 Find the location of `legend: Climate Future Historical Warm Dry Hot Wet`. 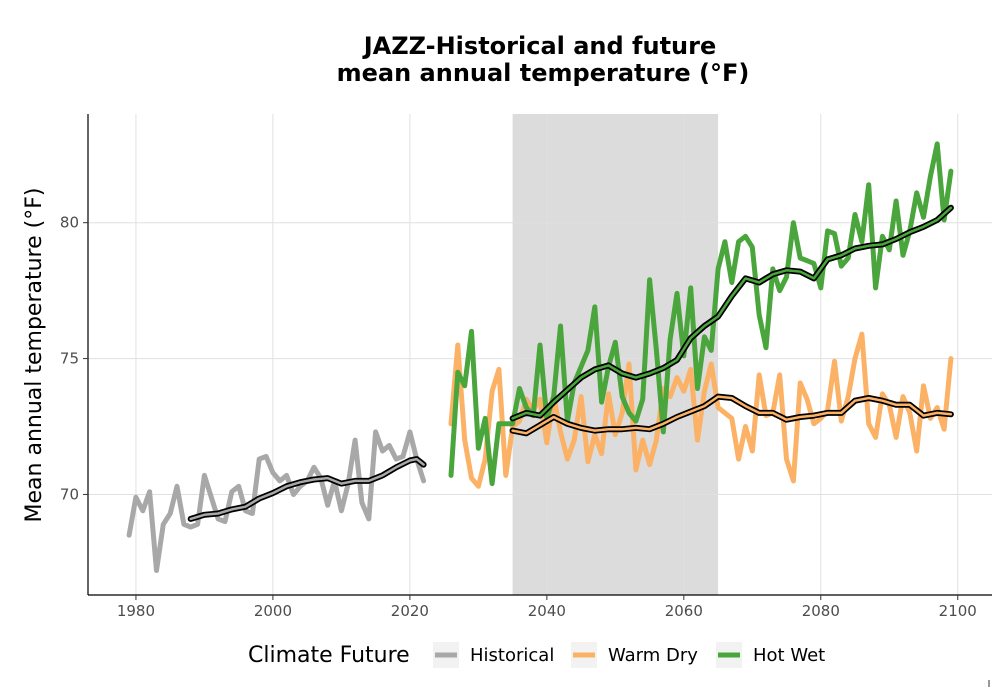

legend: Climate Future Historical Warm Dry Hot Wet is located at coordinates (536, 655).